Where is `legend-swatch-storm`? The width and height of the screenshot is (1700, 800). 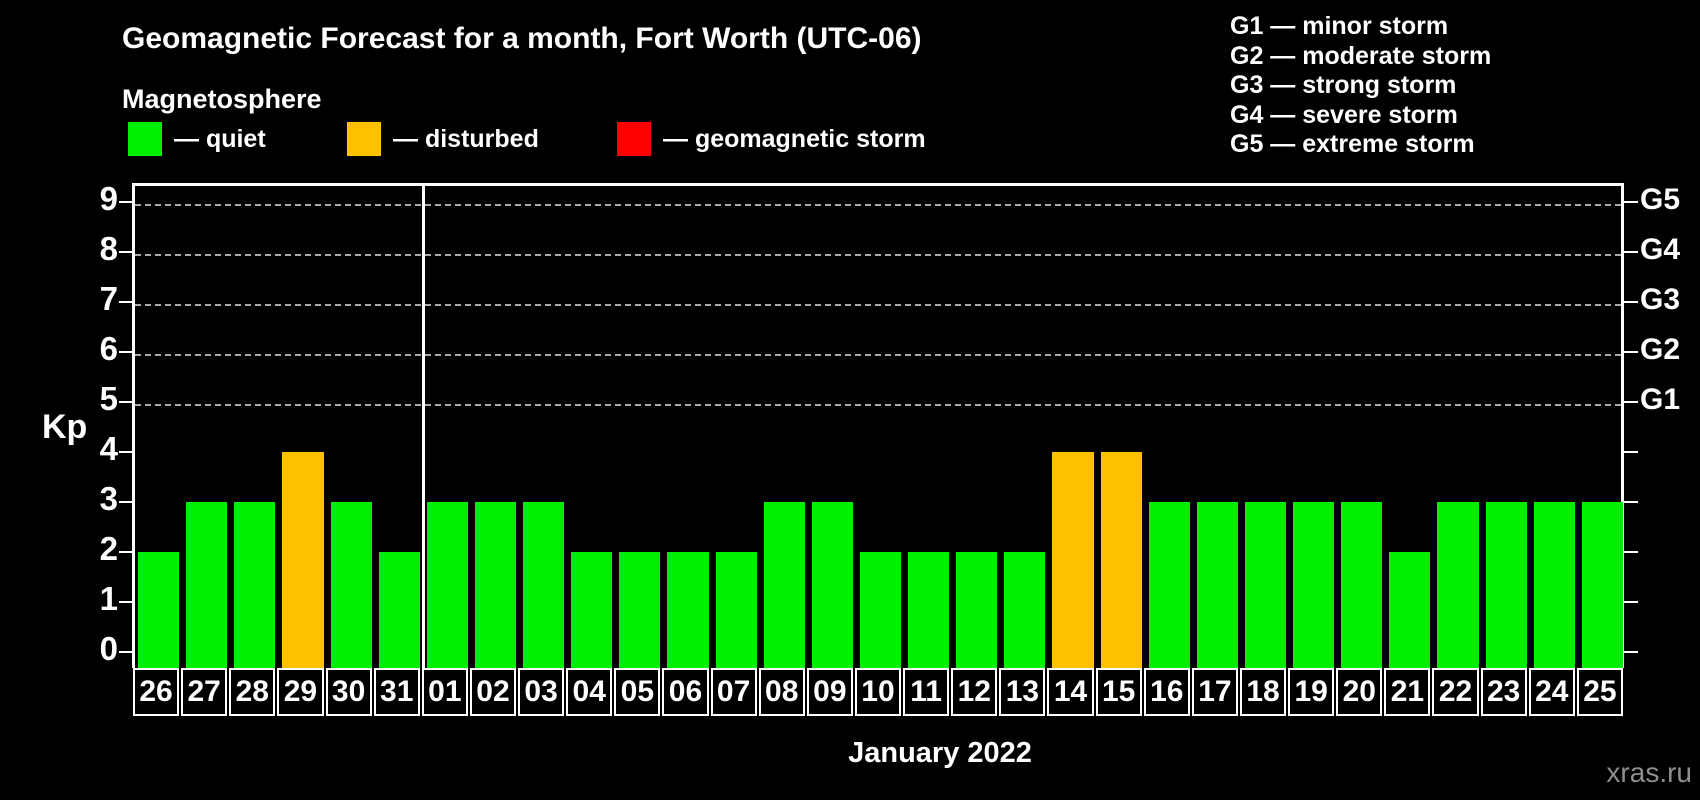
legend-swatch-storm is located at coordinates (634, 139).